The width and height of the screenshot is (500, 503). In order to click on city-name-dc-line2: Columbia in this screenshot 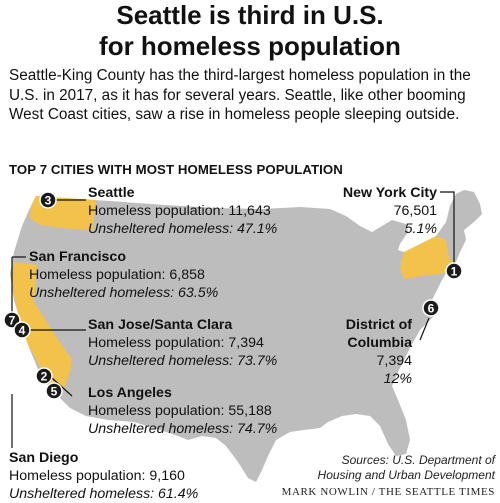, I will do `click(379, 343)`.